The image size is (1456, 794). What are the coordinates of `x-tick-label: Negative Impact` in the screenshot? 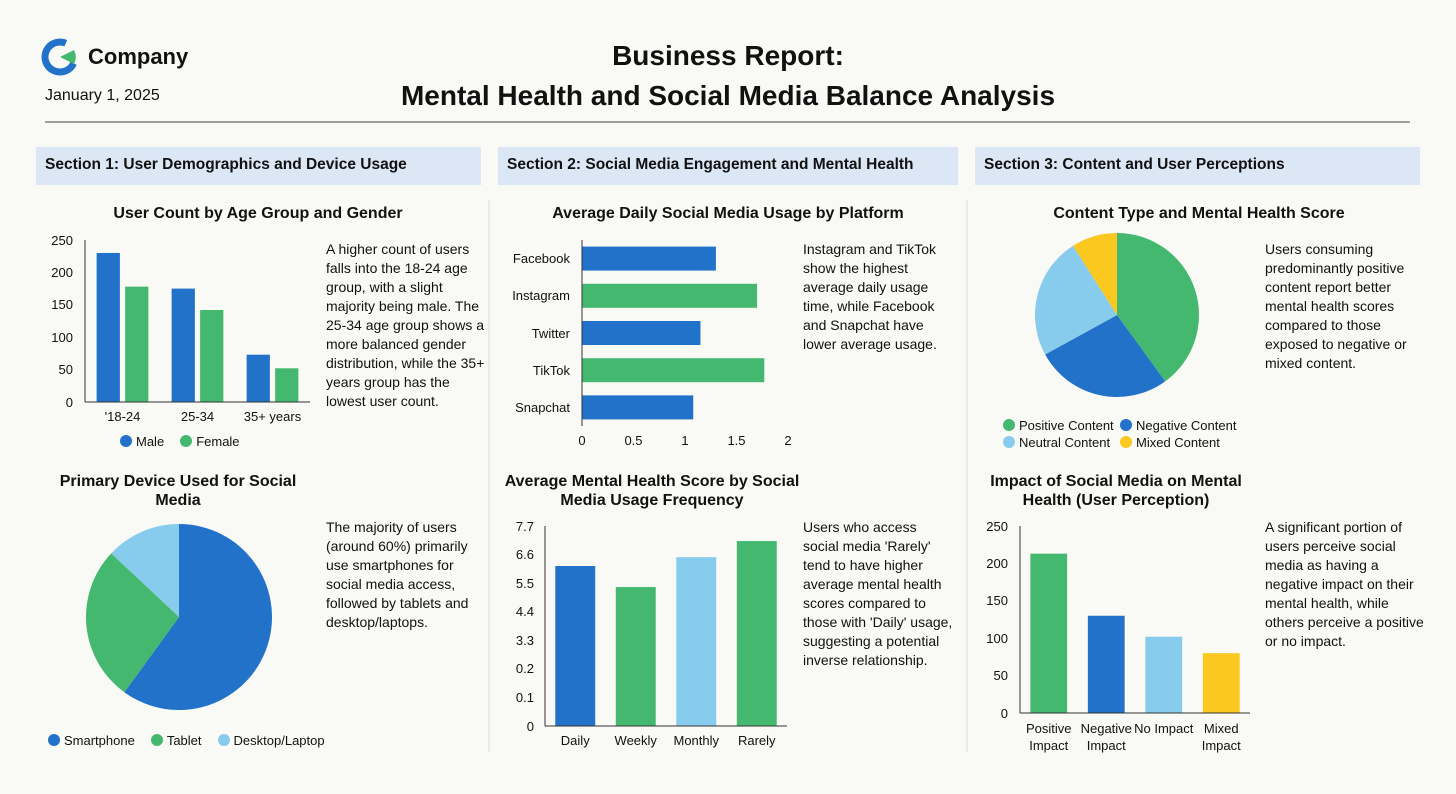 It's located at (1106, 736).